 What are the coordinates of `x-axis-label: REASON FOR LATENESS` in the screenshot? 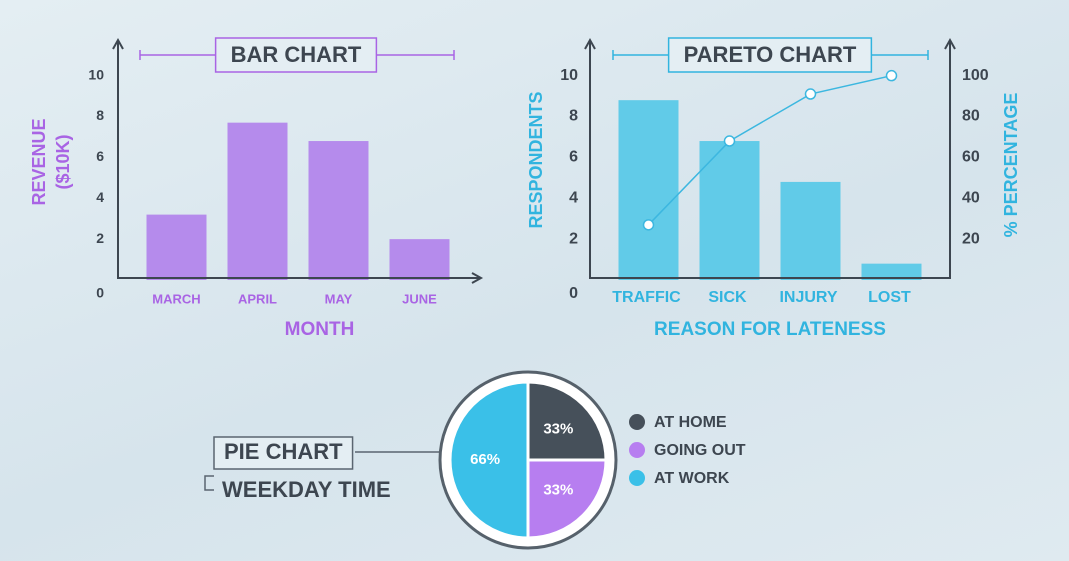 It's located at (770, 329).